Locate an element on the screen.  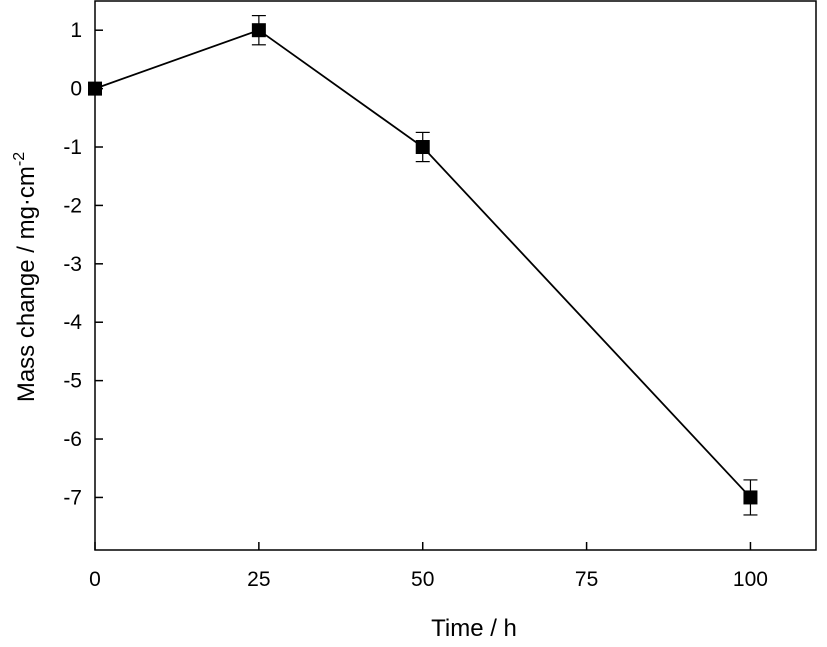
x-tick-label: 50 is located at coordinates (422, 579).